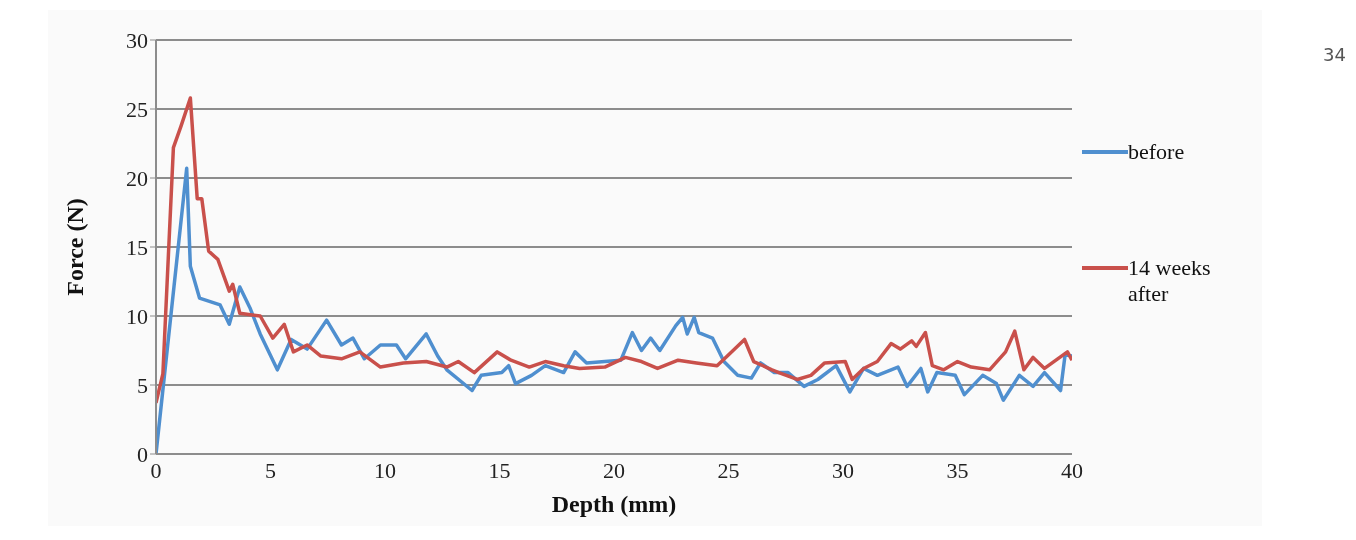 The height and width of the screenshot is (540, 1356). What do you see at coordinates (270, 470) in the screenshot?
I see `x-tick-label: 5` at bounding box center [270, 470].